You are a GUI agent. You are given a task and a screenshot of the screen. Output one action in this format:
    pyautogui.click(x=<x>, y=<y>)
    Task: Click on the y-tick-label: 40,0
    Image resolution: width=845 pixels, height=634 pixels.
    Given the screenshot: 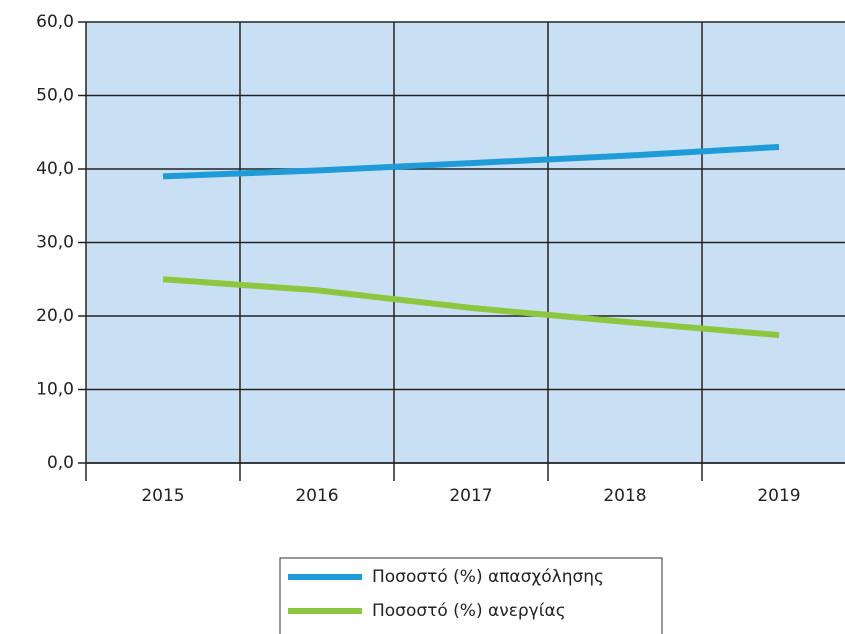 What is the action you would take?
    pyautogui.click(x=55, y=169)
    